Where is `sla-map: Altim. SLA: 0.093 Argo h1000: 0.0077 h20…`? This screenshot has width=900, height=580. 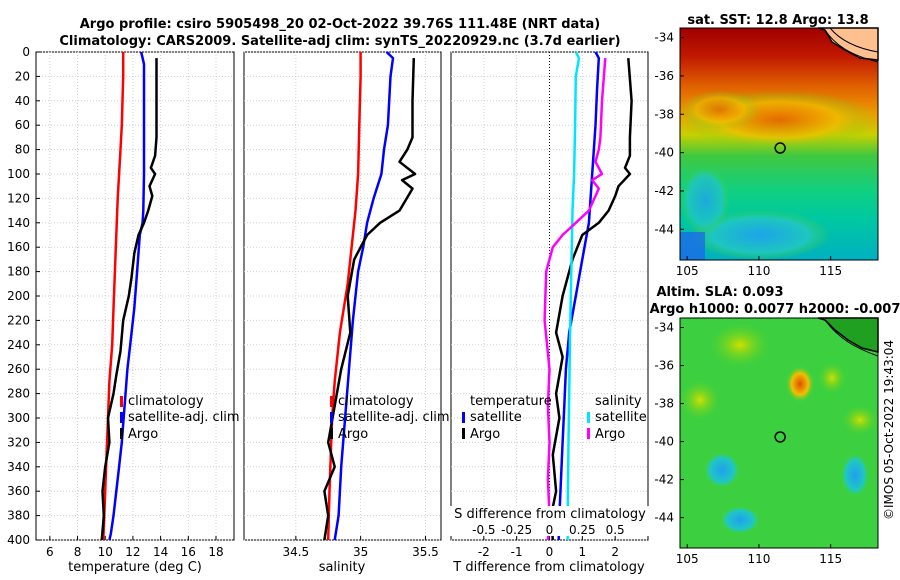 sla-map: Altim. SLA: 0.093 Argo h1000: 0.0077 h20… is located at coordinates (775, 425).